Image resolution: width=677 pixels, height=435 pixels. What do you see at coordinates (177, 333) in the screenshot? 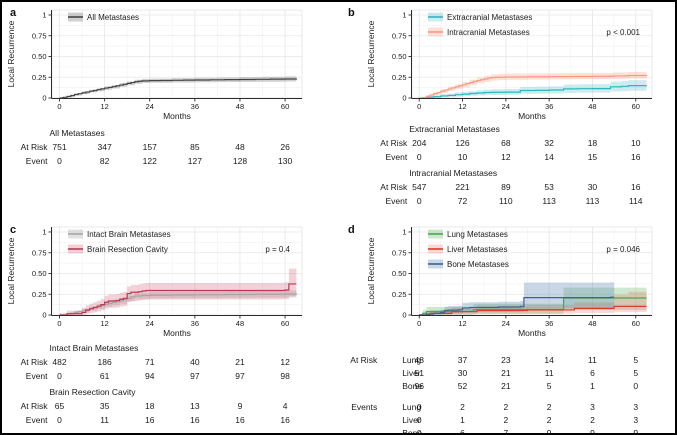
I see `x-axis-title: Months` at bounding box center [177, 333].